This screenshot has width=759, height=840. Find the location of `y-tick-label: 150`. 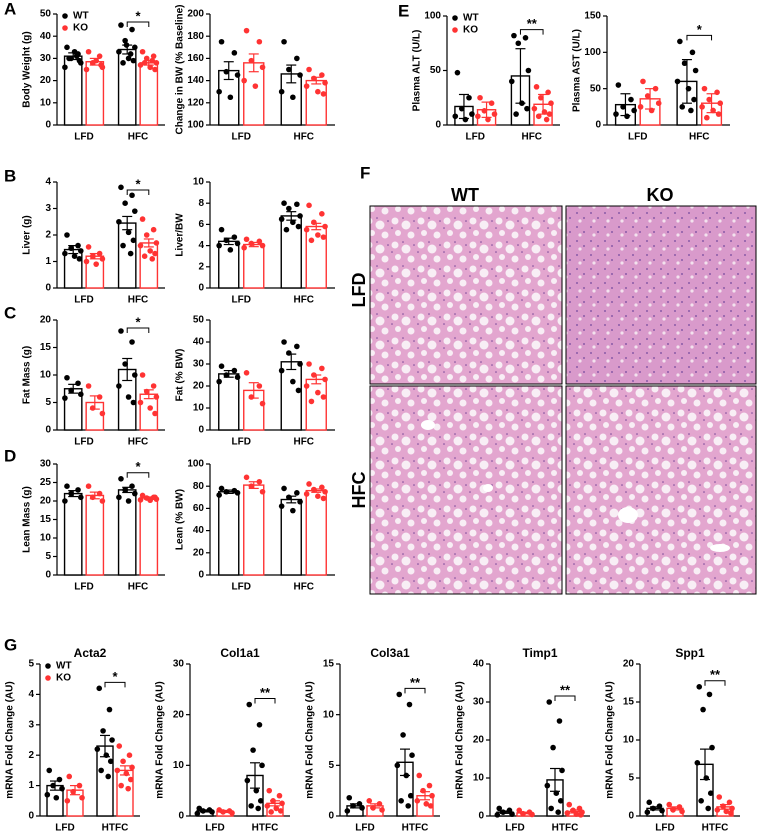

y-tick-label: 150 is located at coordinates (592, 16).